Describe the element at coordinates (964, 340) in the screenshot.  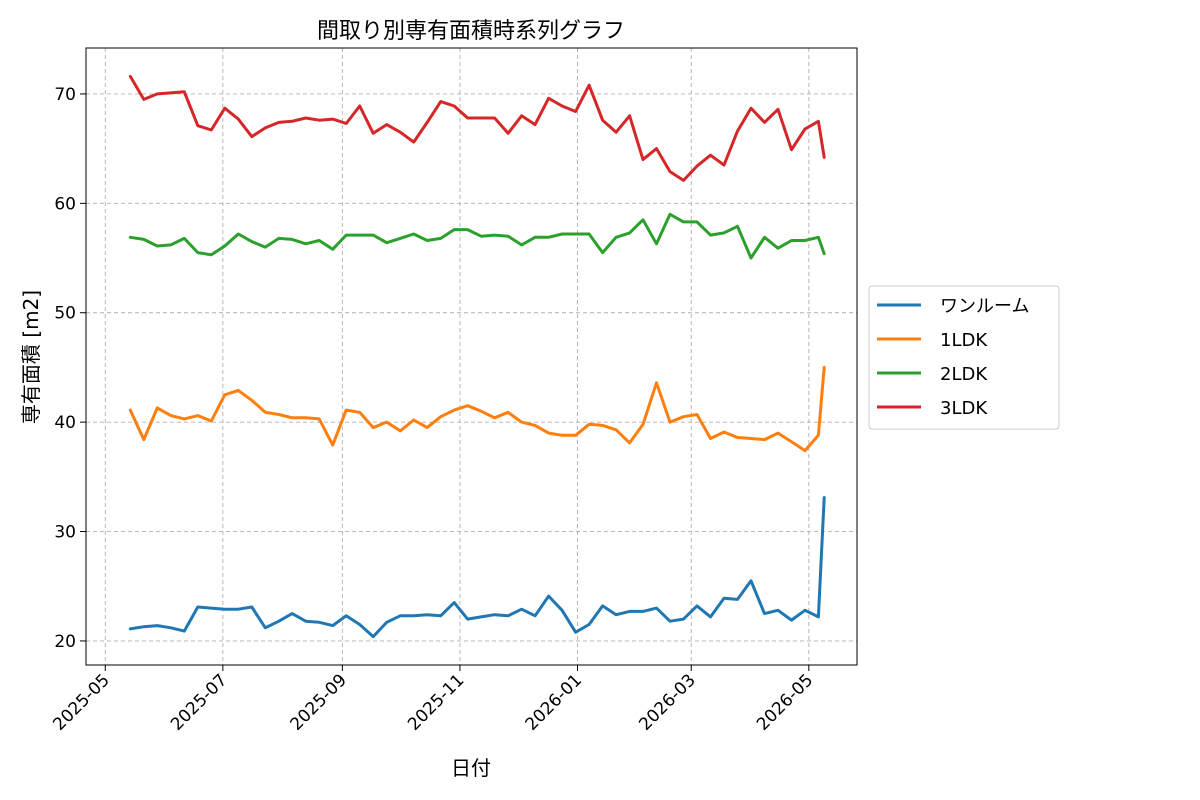
I see `legend-label: 1LDK` at that location.